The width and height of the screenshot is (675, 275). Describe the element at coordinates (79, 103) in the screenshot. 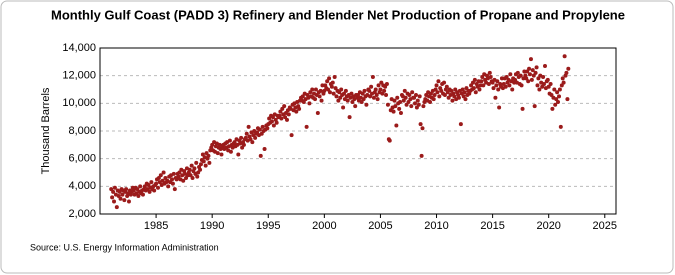

I see `y-tick-label: 10,000` at that location.